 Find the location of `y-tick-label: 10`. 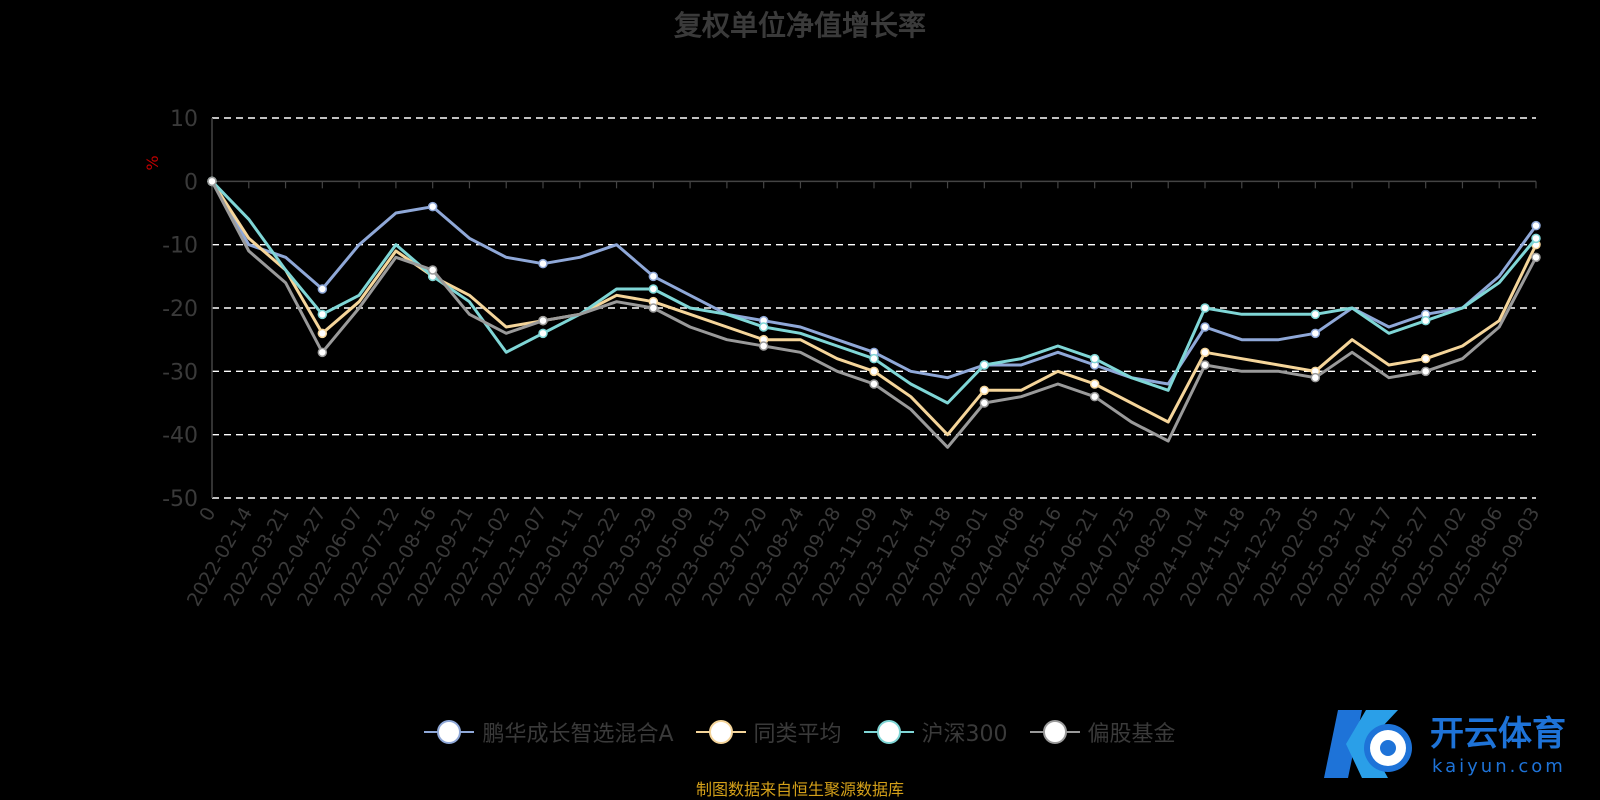

y-tick-label: 10 is located at coordinates (184, 119).